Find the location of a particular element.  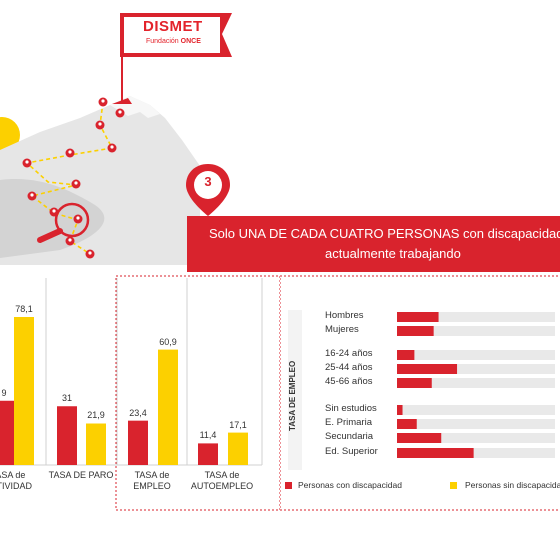

bar-value-label: 23,4 is located at coordinates (138, 412).